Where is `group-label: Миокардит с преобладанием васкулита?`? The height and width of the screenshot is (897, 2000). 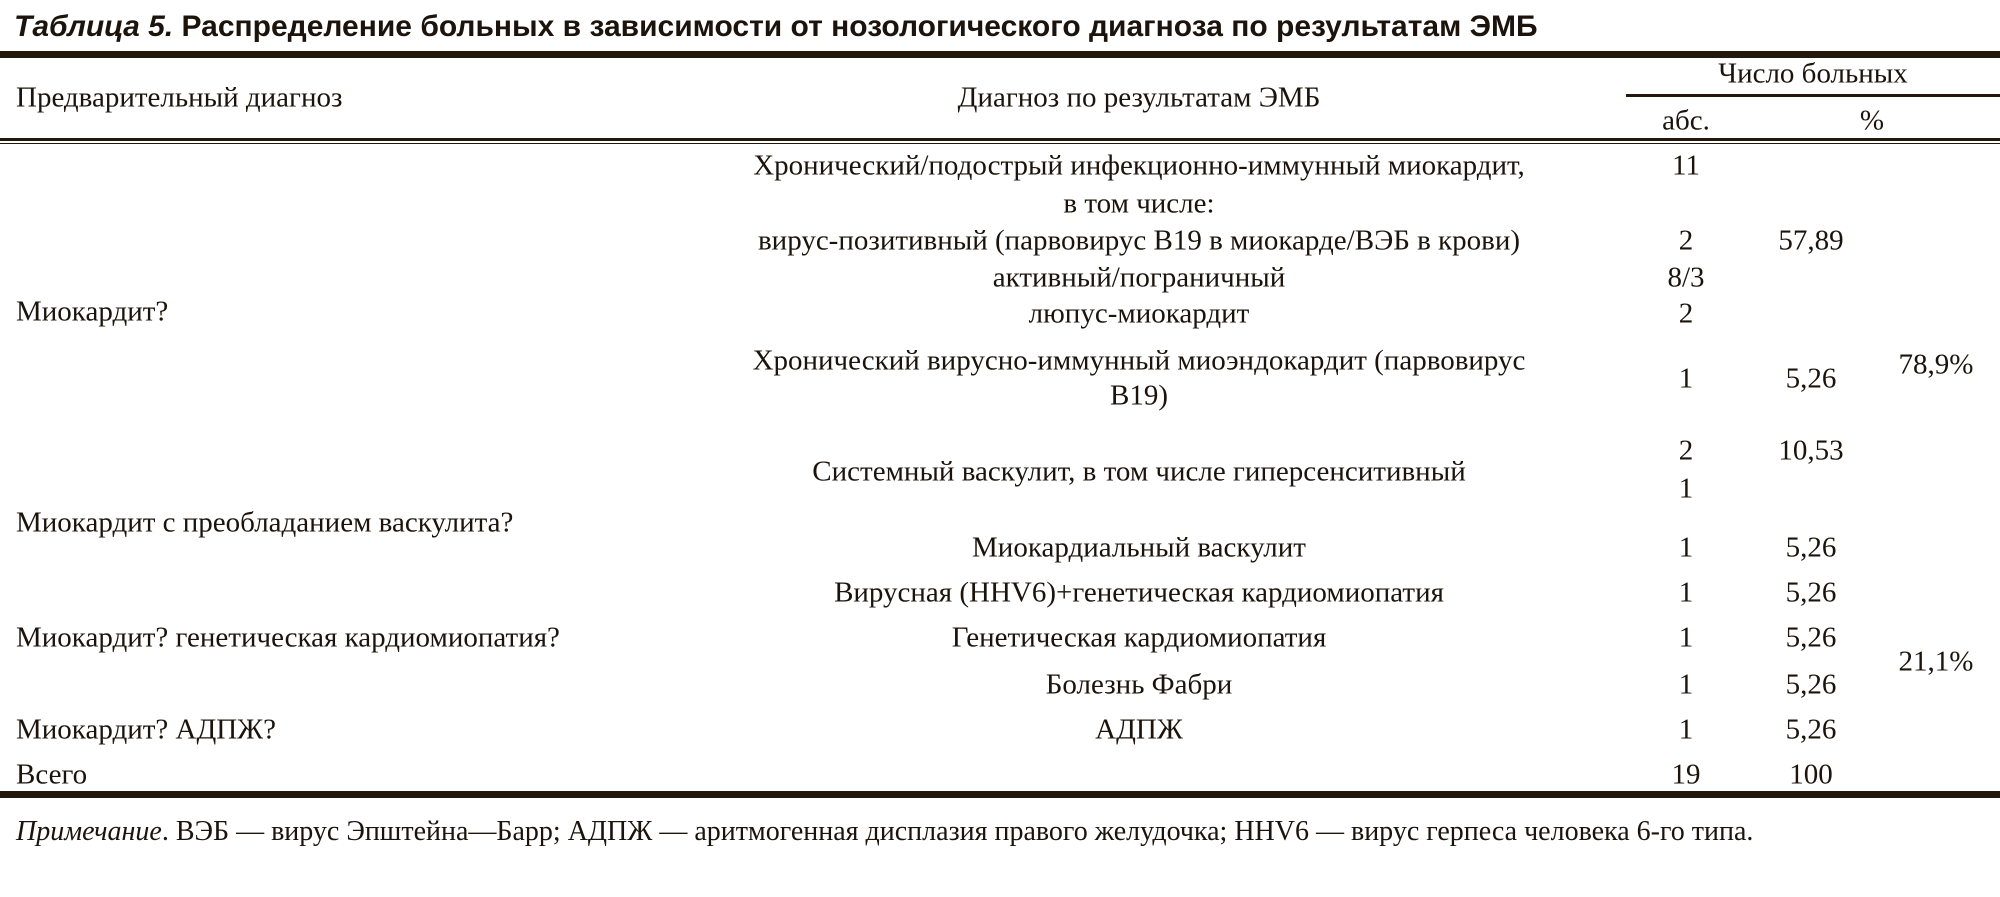
group-label: Миокардит с преобладанием васкулита? is located at coordinates (265, 522).